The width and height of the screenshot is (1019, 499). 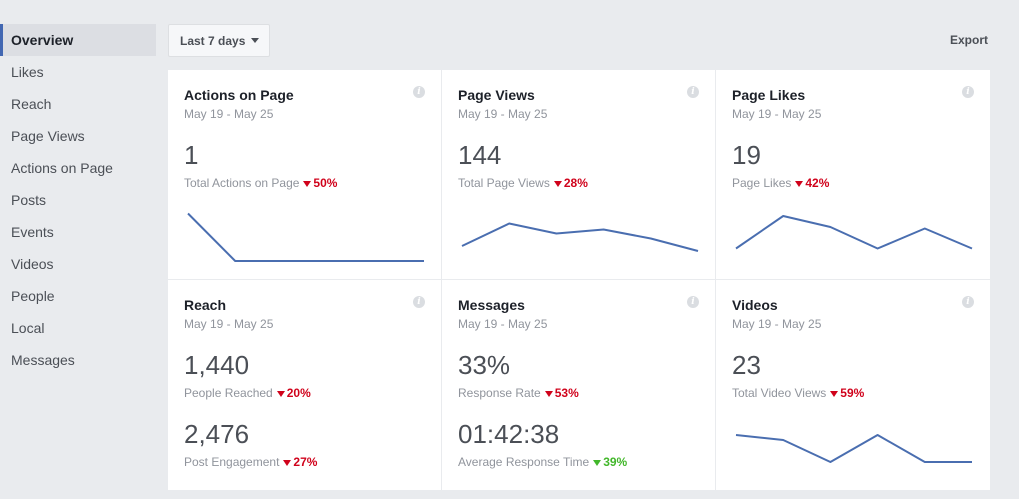 What do you see at coordinates (242, 183) in the screenshot?
I see `metric-label-text: Total Actions on Page` at bounding box center [242, 183].